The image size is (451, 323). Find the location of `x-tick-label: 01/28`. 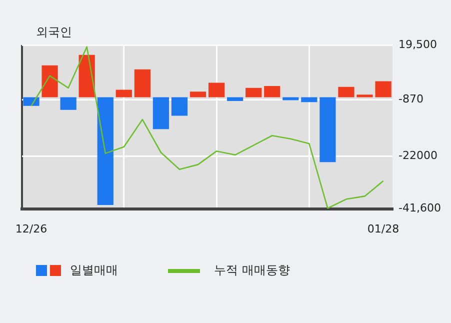

x-tick-label: 01/28 is located at coordinates (383, 229).